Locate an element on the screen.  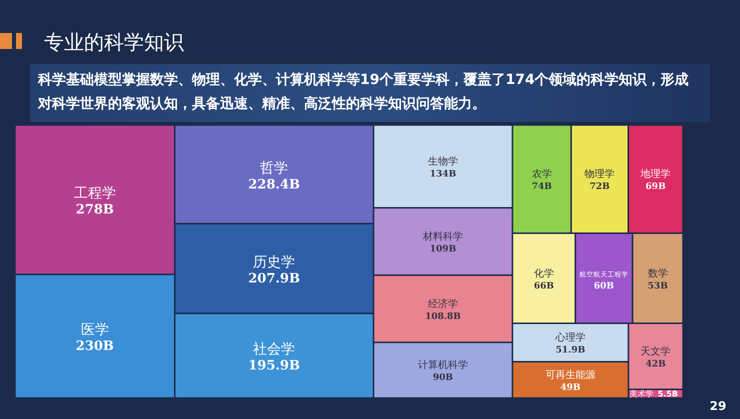
data-label: 5.5B is located at coordinates (668, 394).